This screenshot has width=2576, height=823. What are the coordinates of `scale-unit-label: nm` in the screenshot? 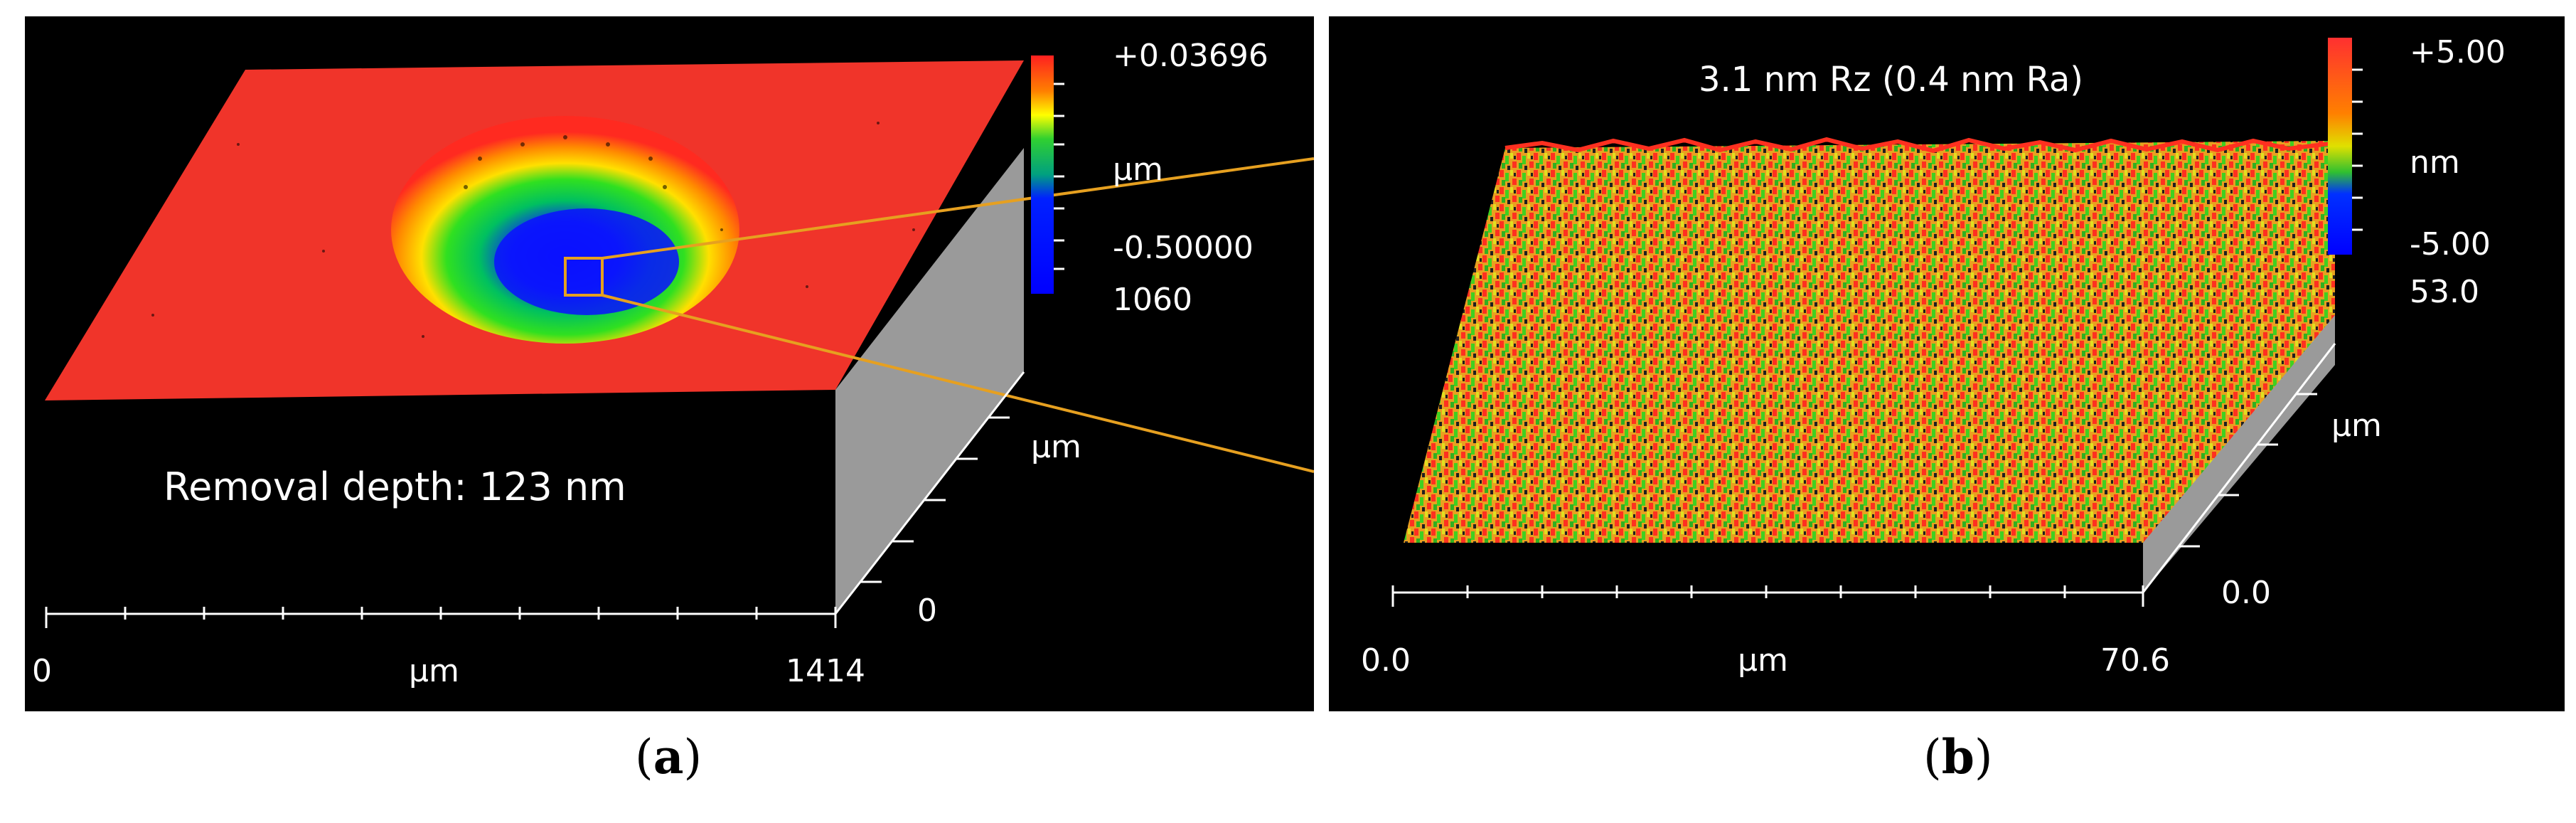 It's located at (2435, 162).